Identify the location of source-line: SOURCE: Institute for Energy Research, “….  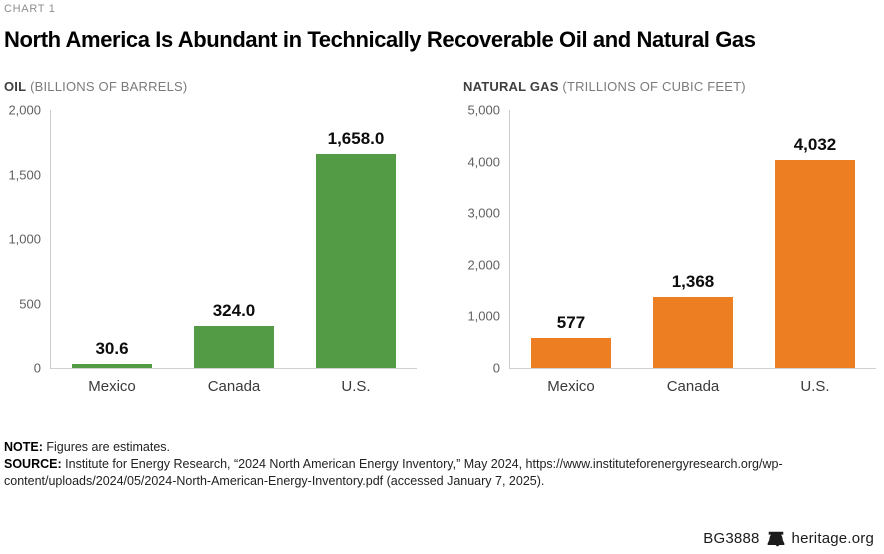
(440, 473).